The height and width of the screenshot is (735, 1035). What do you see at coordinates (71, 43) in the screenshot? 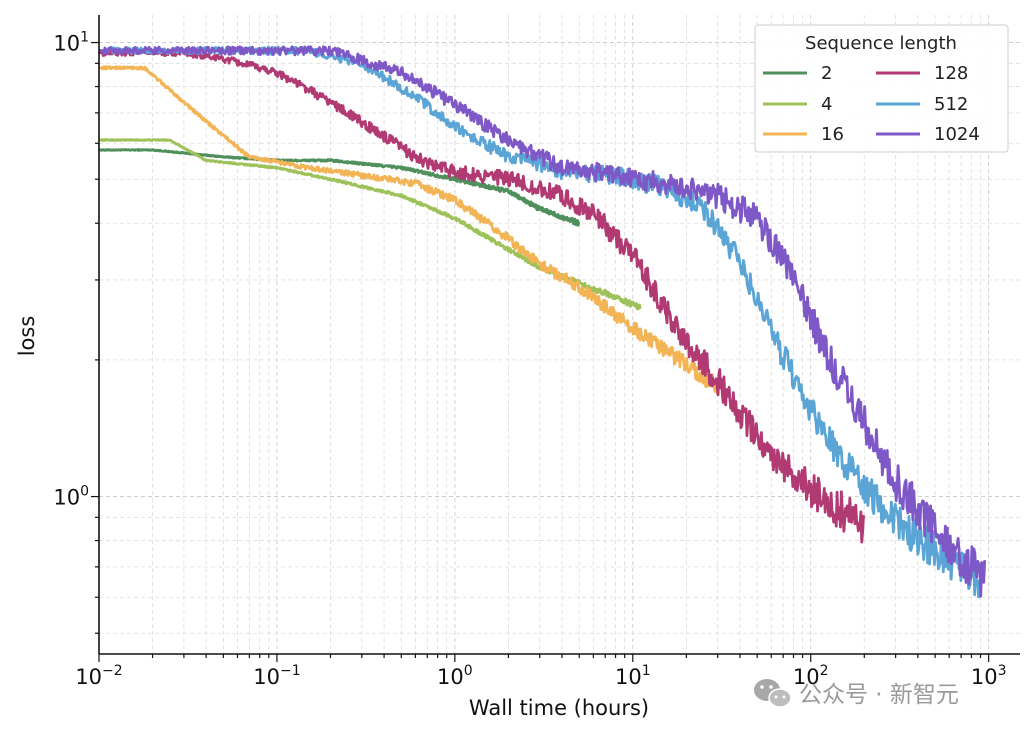
I see `y-tick-label: 101` at bounding box center [71, 43].